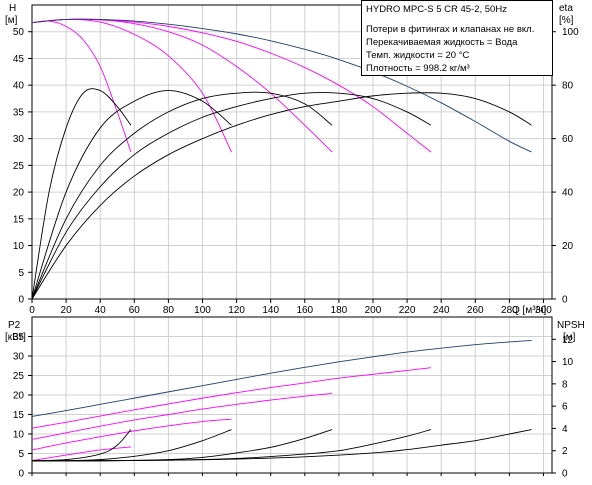 This screenshot has height=485, width=592. Describe the element at coordinates (101, 310) in the screenshot. I see `x-tick-label: 40` at that location.